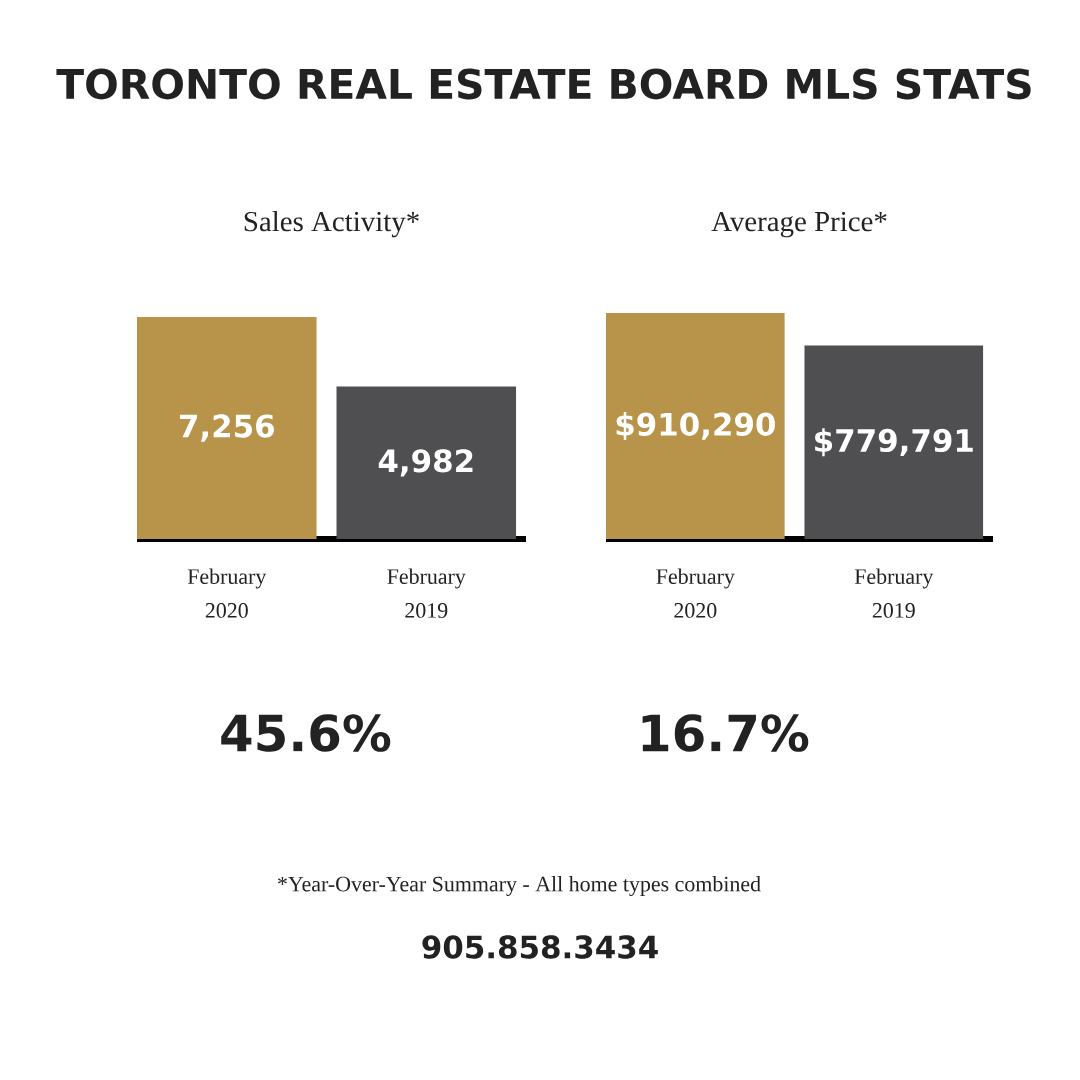 The image size is (1080, 1080). Describe the element at coordinates (306, 733) in the screenshot. I see `text: 45.6%` at that location.